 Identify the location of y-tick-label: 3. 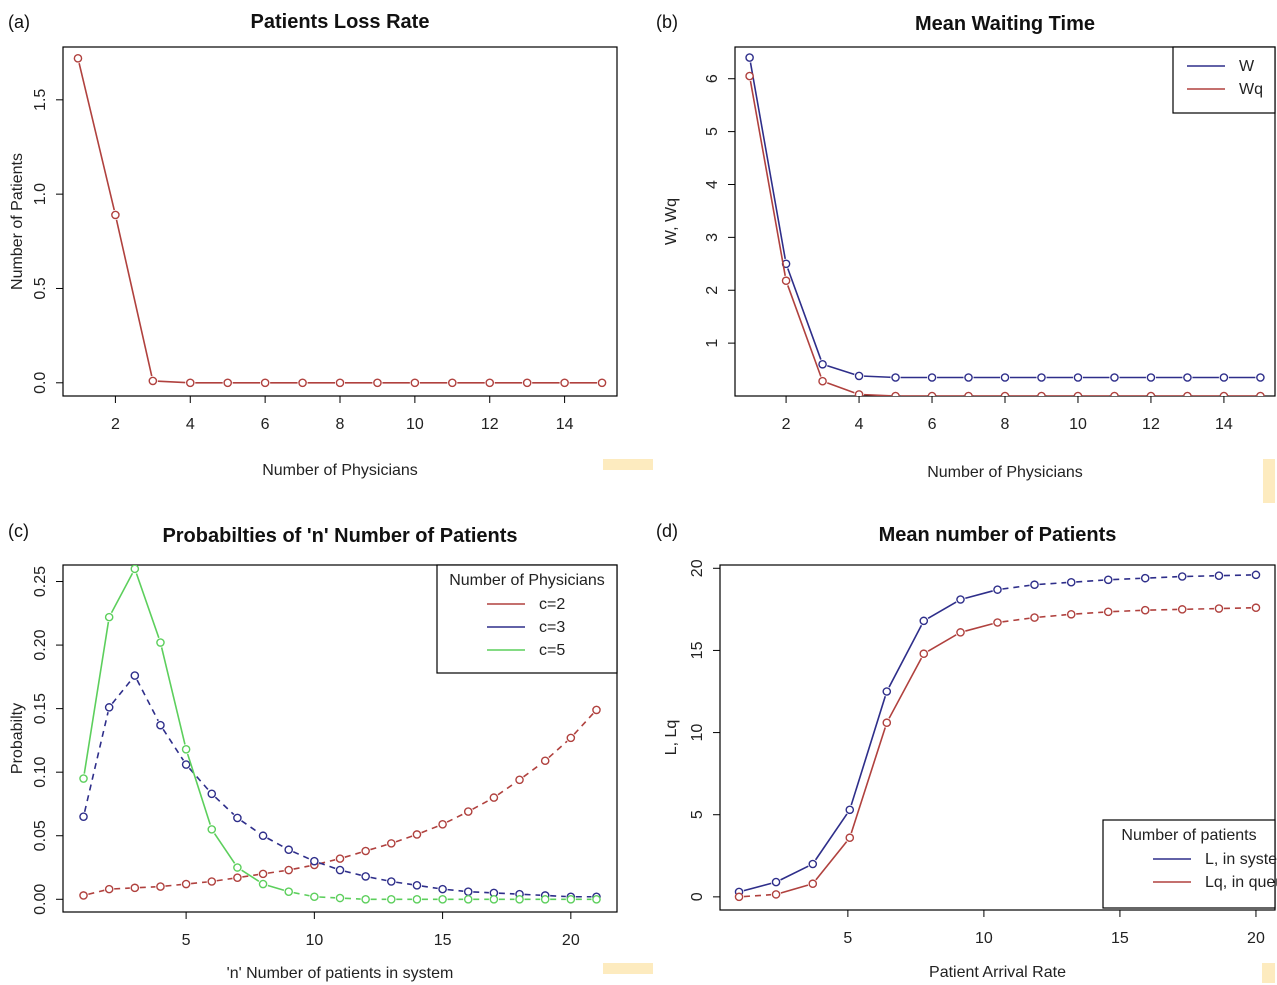
(712, 237).